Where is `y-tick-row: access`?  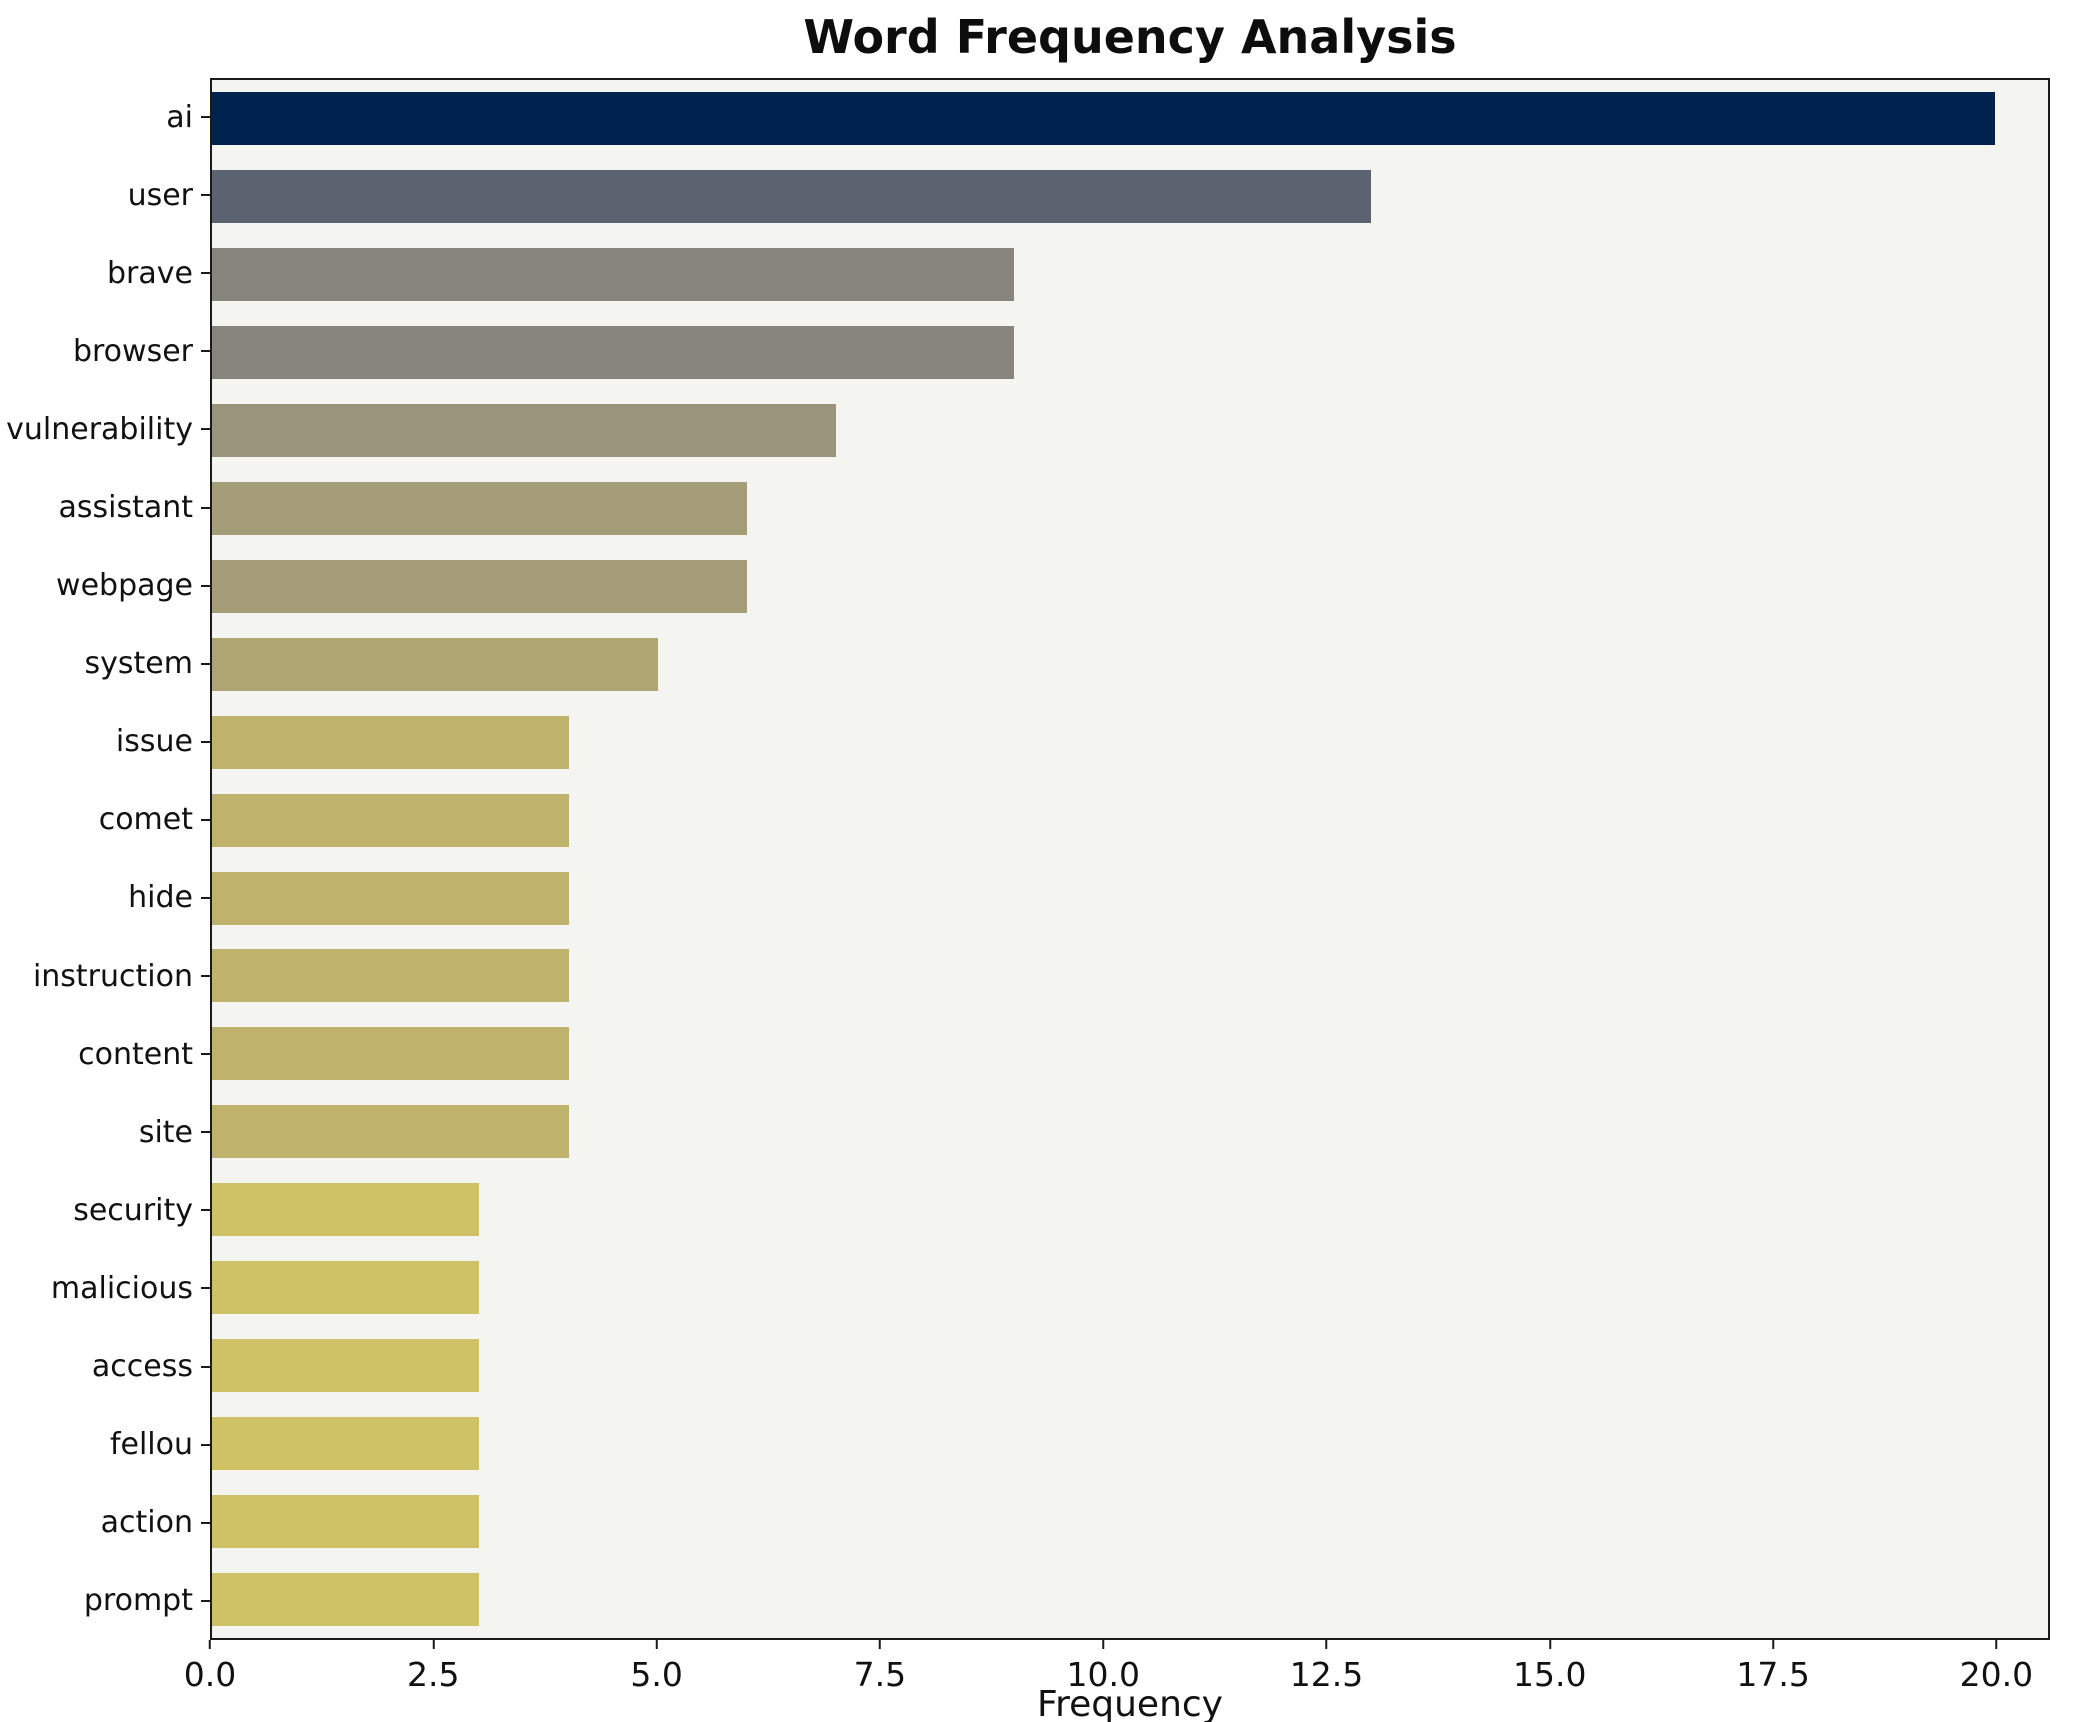 y-tick-row: access is located at coordinates (105, 1367).